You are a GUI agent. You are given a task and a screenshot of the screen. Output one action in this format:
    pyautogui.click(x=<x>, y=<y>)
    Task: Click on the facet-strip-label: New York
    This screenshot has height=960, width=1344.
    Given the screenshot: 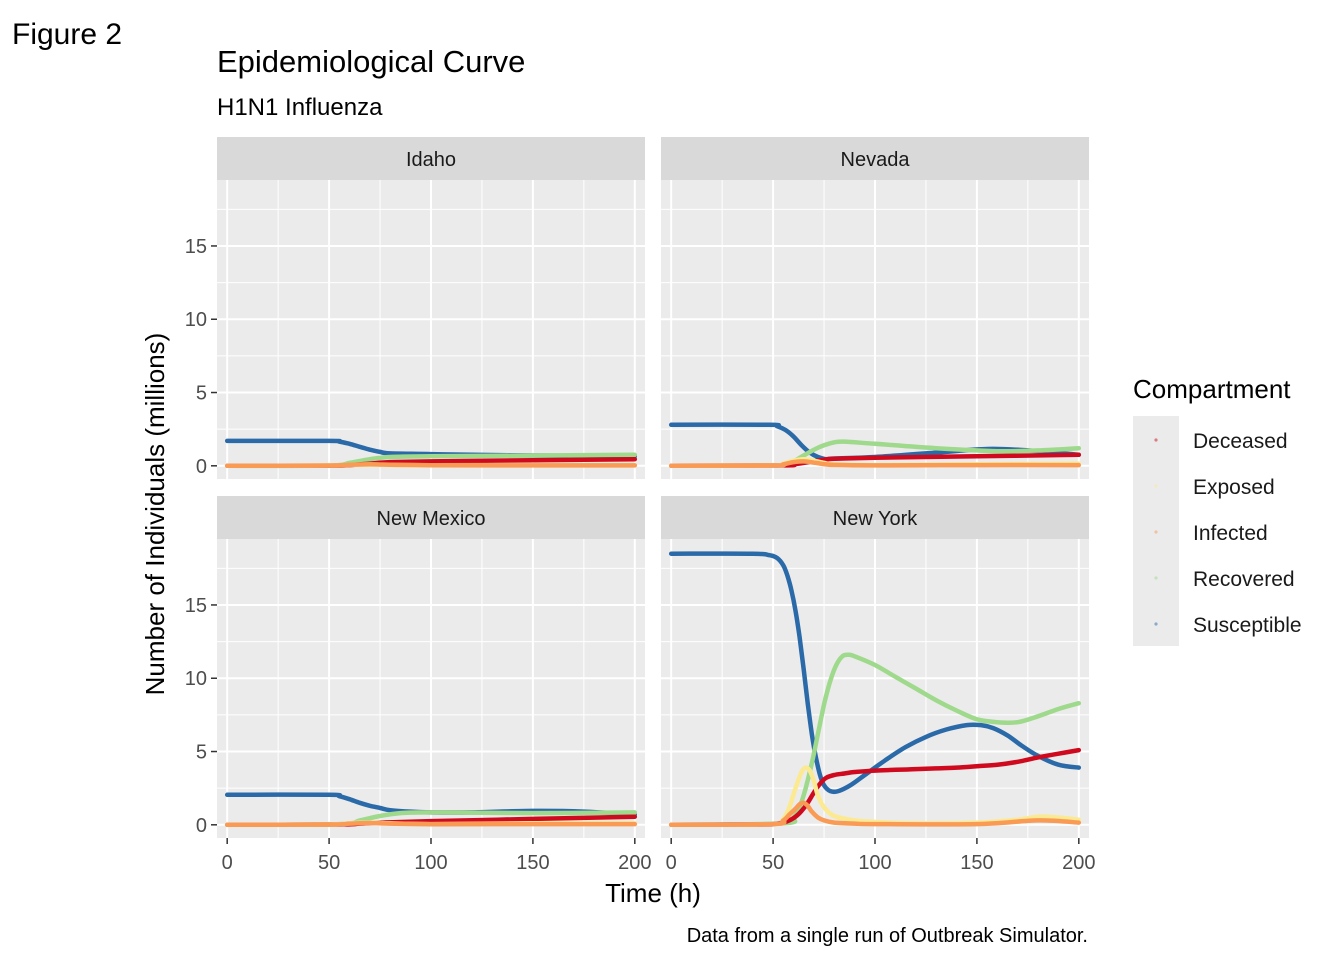 What is the action you would take?
    pyautogui.click(x=875, y=519)
    